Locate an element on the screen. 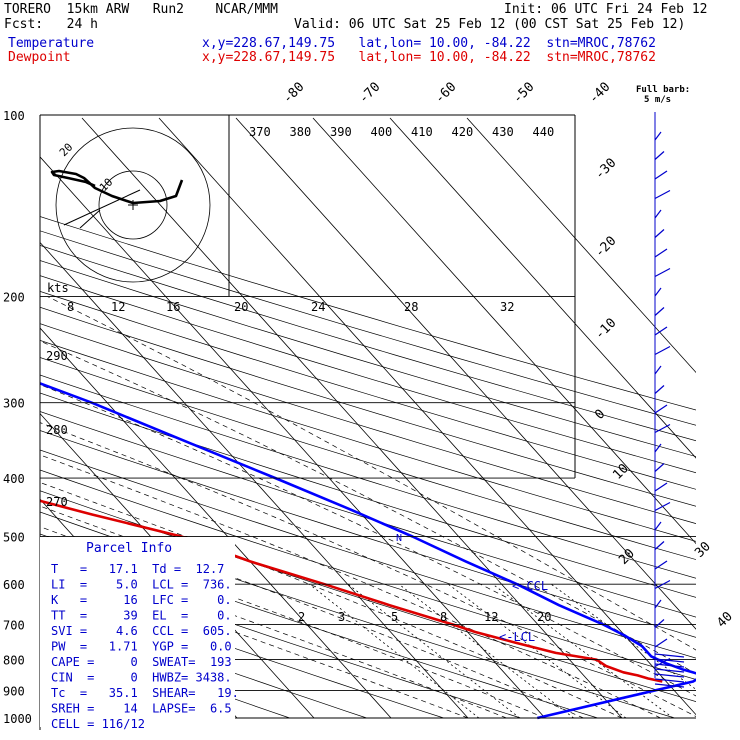 The width and height of the screenshot is (740, 740). isotherm-label: 20 is located at coordinates (627, 557).